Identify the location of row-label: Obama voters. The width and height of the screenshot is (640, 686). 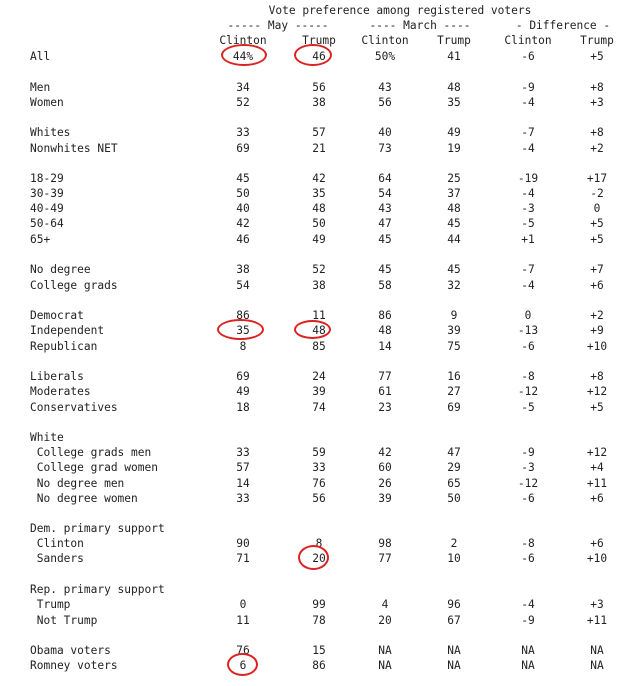
(70, 650).